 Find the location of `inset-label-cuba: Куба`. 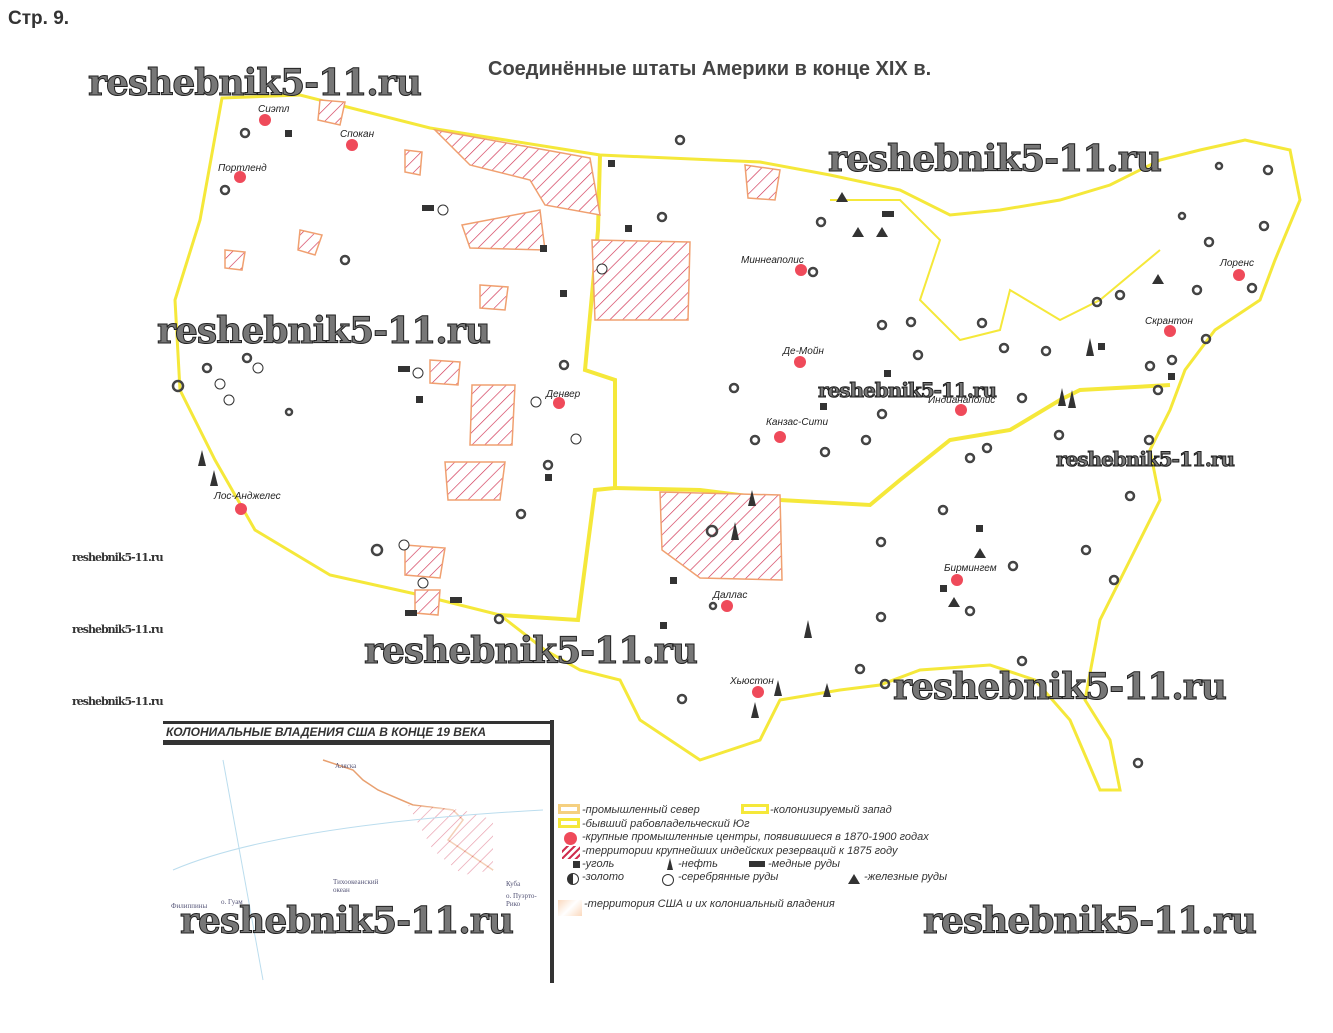

inset-label-cuba: Куба is located at coordinates (513, 884).